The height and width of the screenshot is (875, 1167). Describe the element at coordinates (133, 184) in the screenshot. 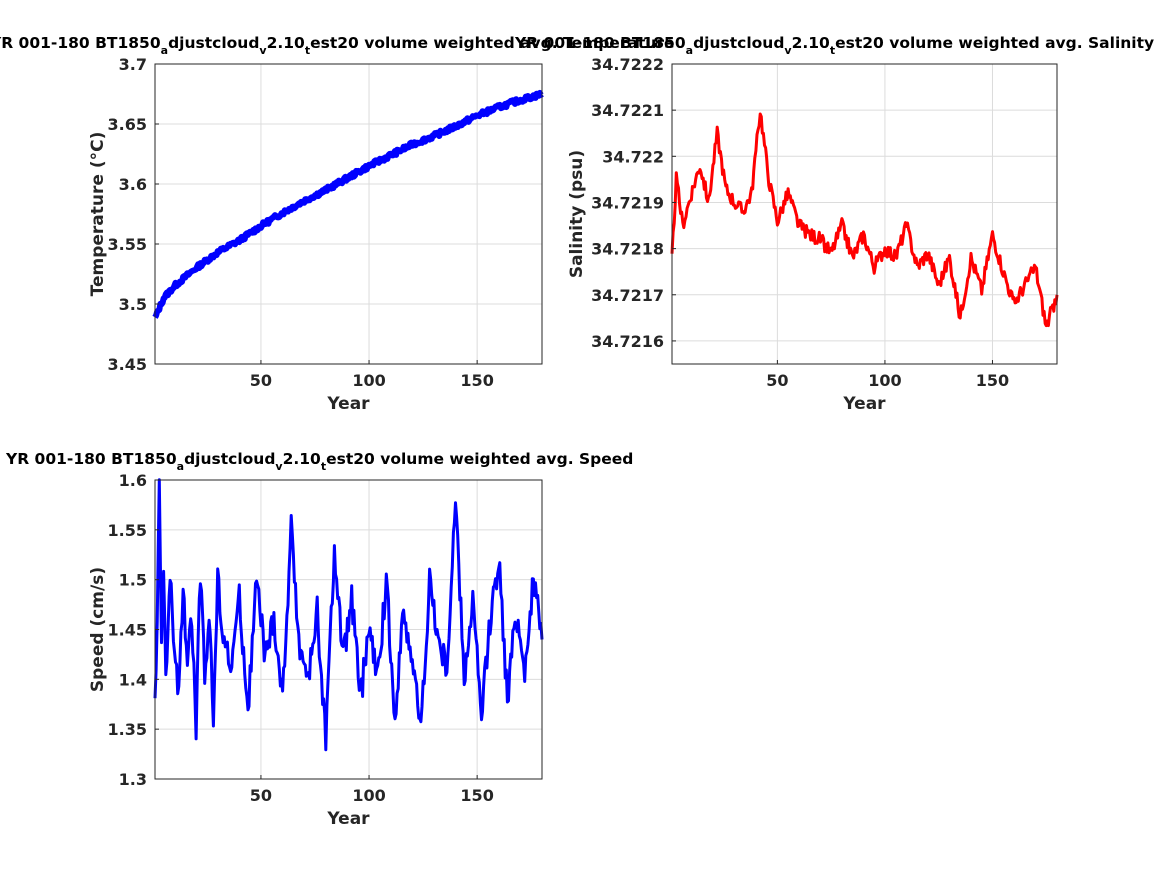

I see `y-tick-label: 3.6` at that location.